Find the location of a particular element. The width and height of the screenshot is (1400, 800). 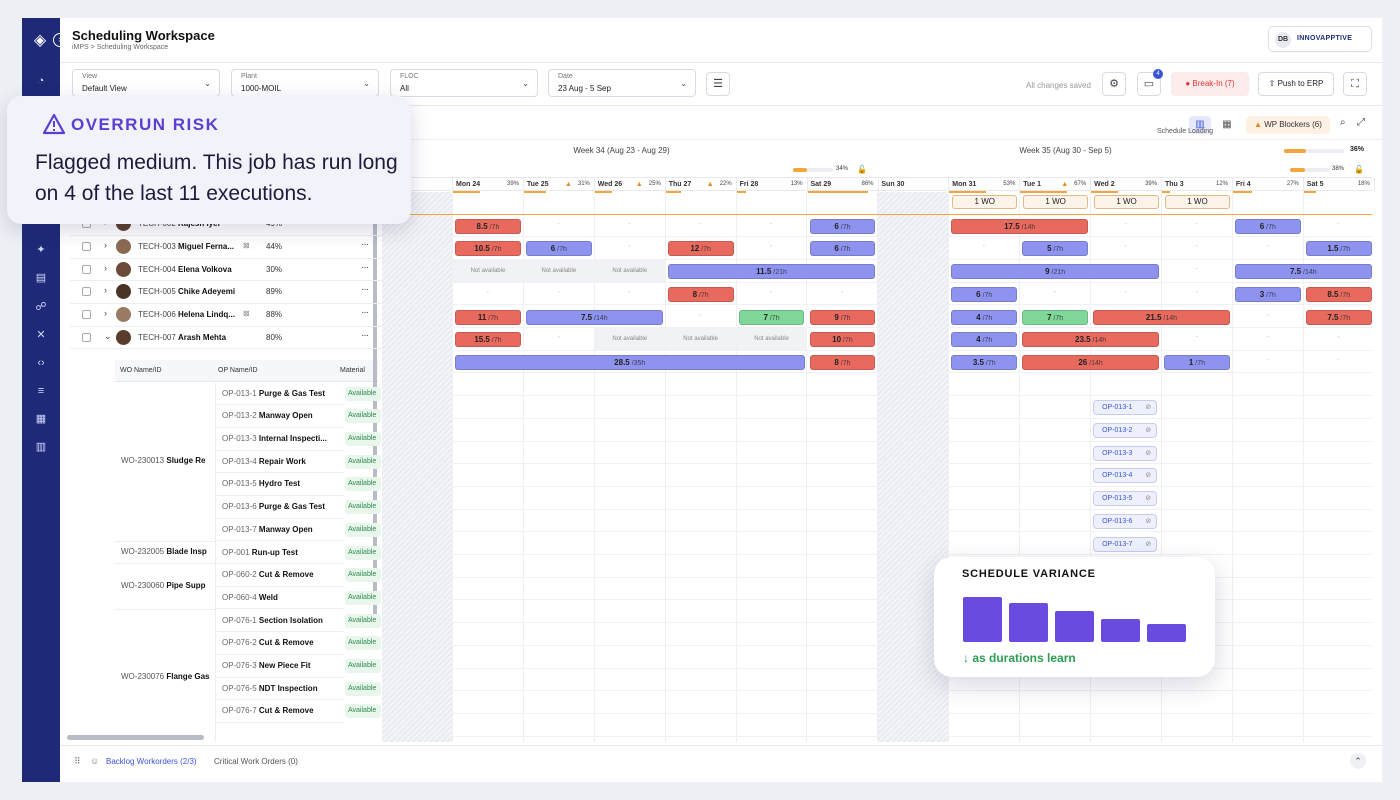

schedule-block: 12 /7h is located at coordinates (700, 249).